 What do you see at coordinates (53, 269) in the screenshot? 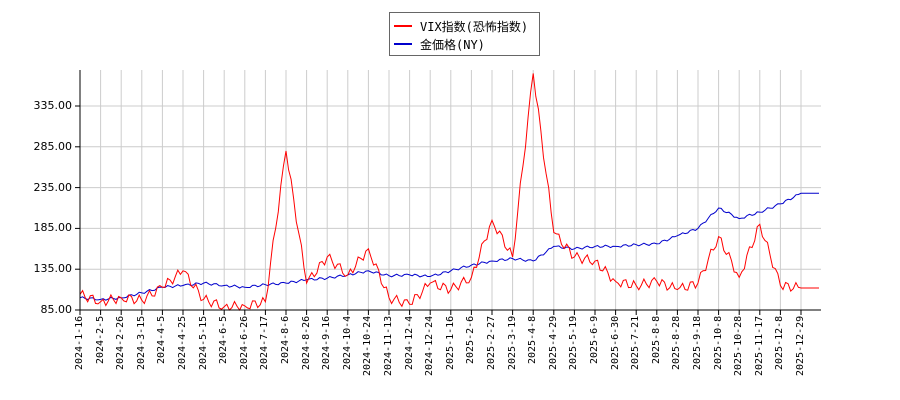
I see `y-tick-label: 135.00` at bounding box center [53, 269].